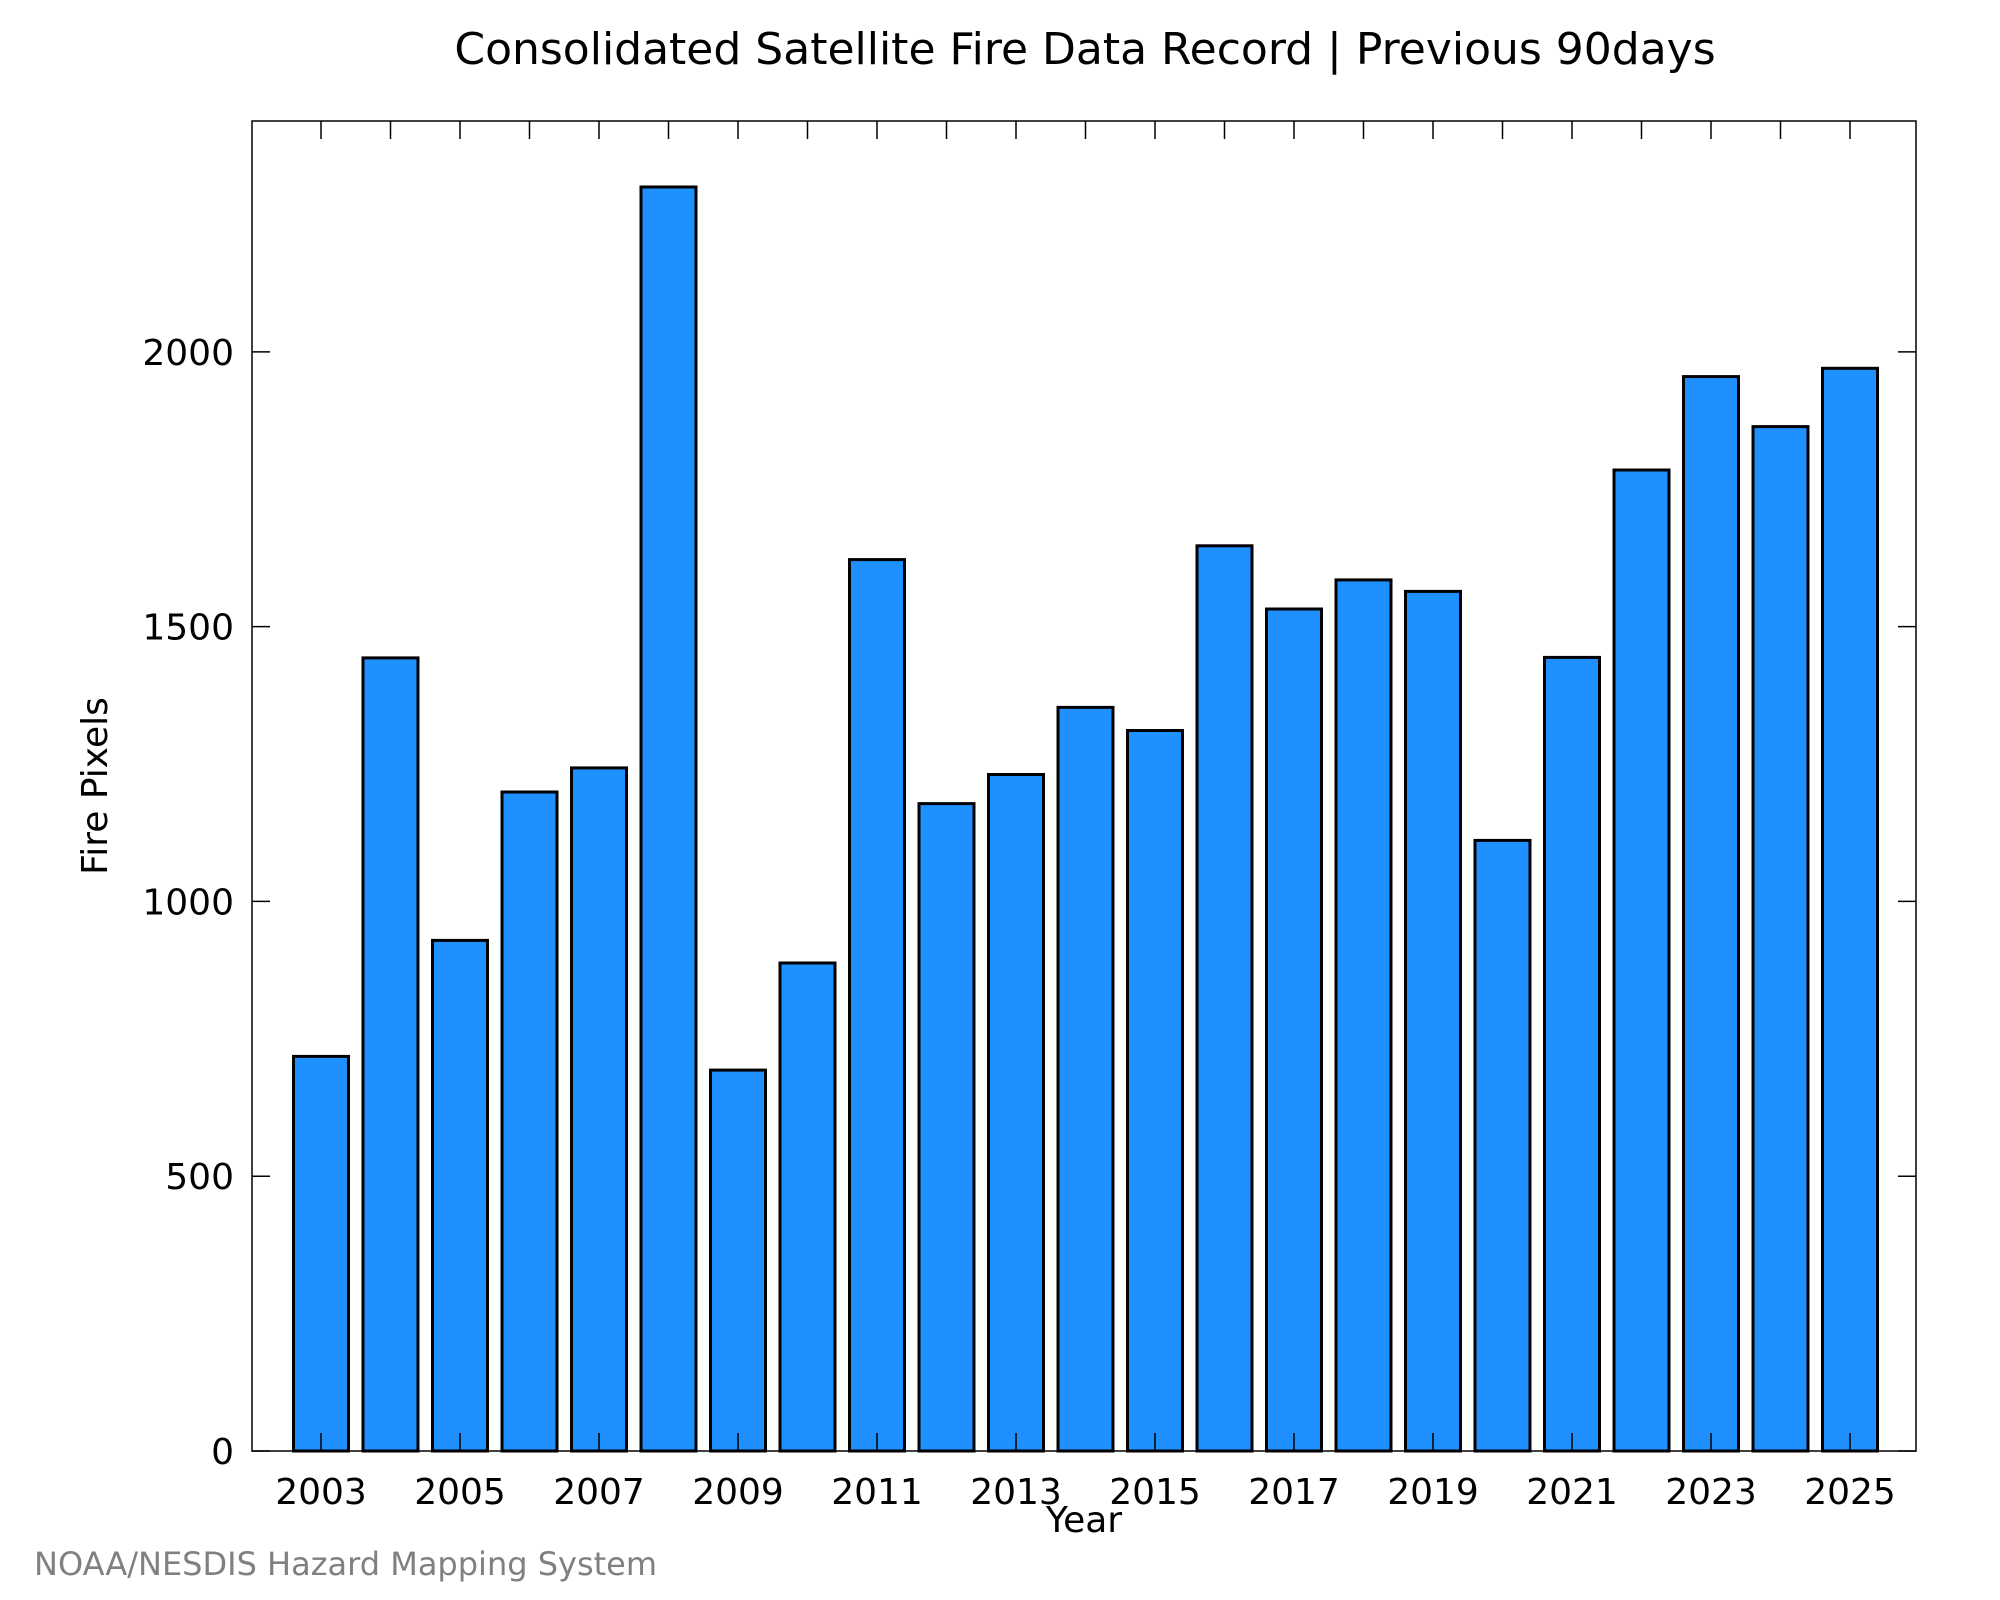 Image resolution: width=2000 pixels, height=1600 pixels. What do you see at coordinates (199, 1177) in the screenshot?
I see `y-tick-label: 500` at bounding box center [199, 1177].